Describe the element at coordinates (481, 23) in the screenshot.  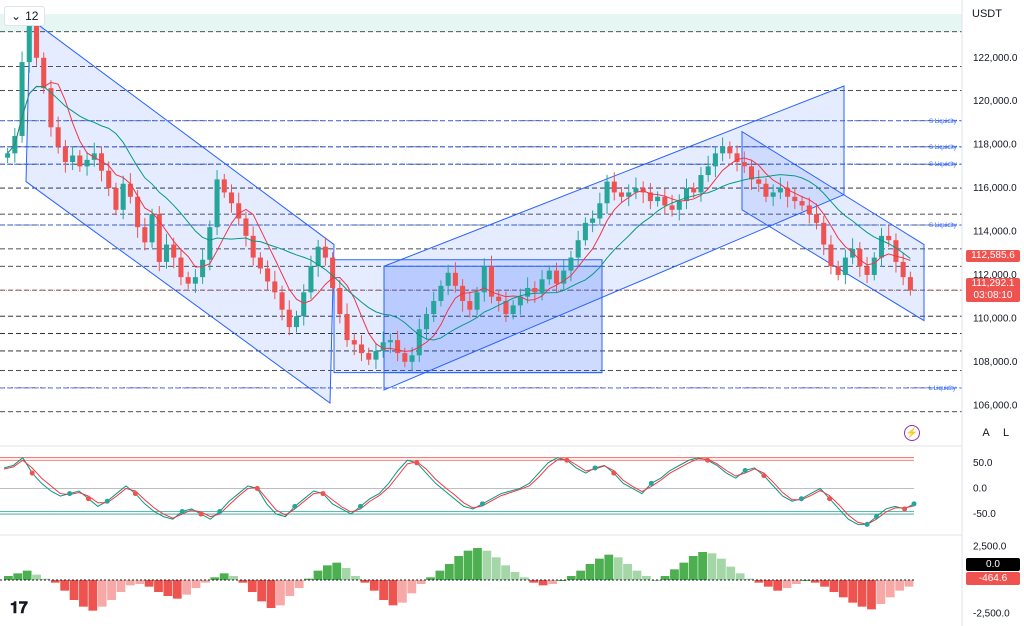
I see `highlight-band` at that location.